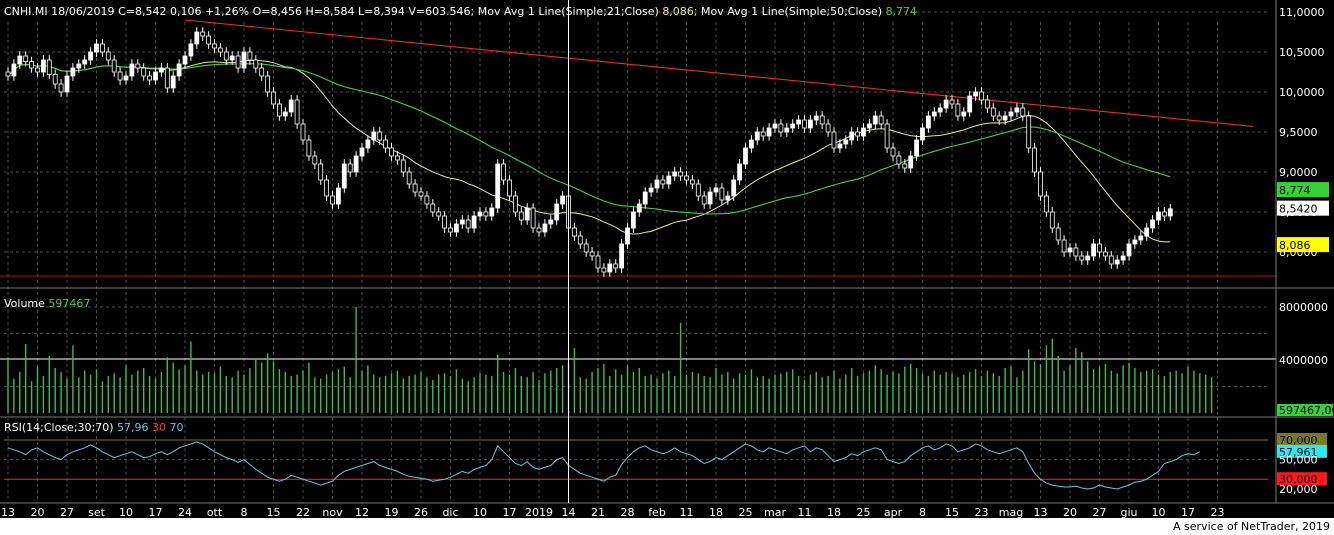  I want to click on time-tick-label: 11, so click(687, 512).